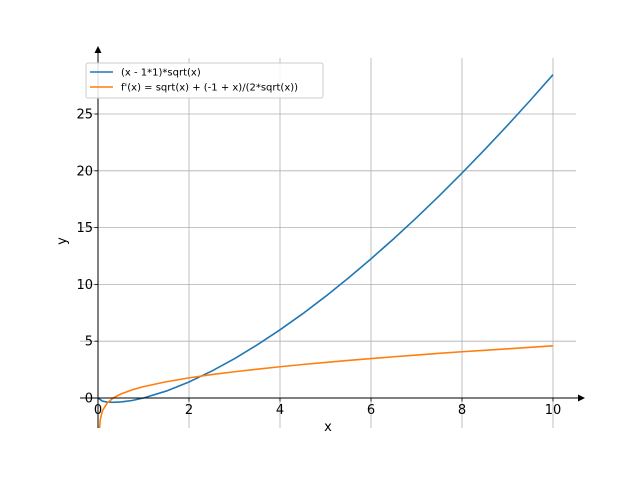 The image size is (640, 480). What do you see at coordinates (209, 88) in the screenshot?
I see `legend-label-series-1: f'(x) = sqrt(x) + (-1 + x)/(2*sqrt(x))` at bounding box center [209, 88].